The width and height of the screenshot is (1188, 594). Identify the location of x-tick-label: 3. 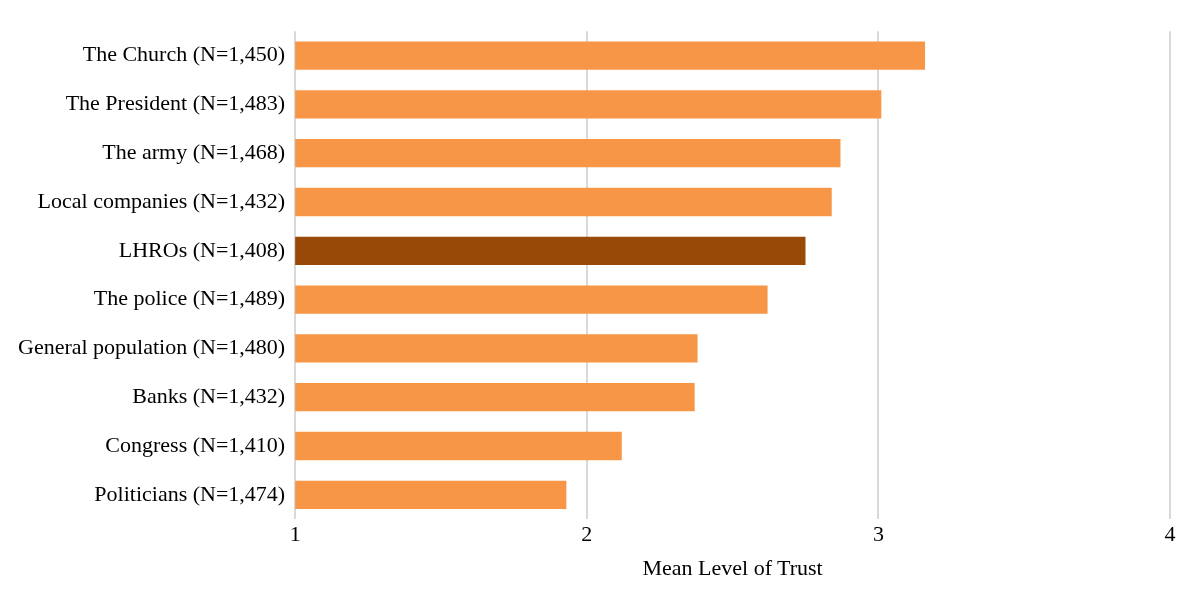
(878, 534).